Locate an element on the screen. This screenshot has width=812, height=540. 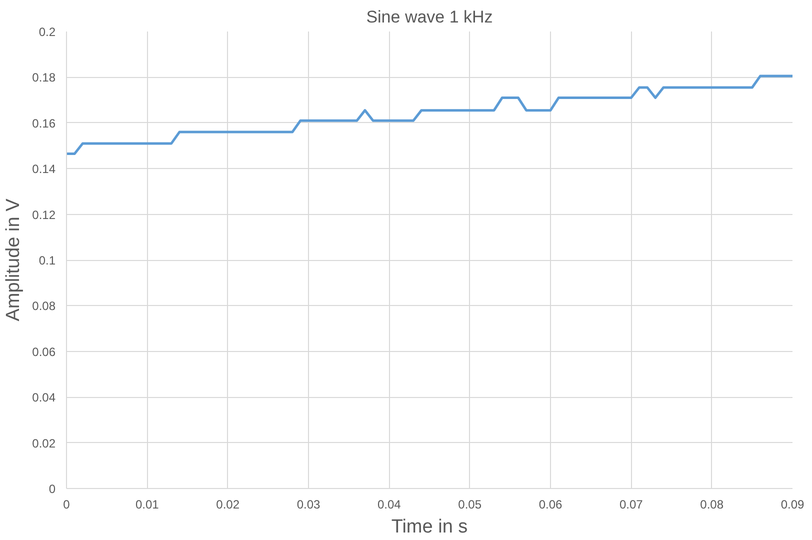
x-axis-title: Time in s is located at coordinates (429, 527).